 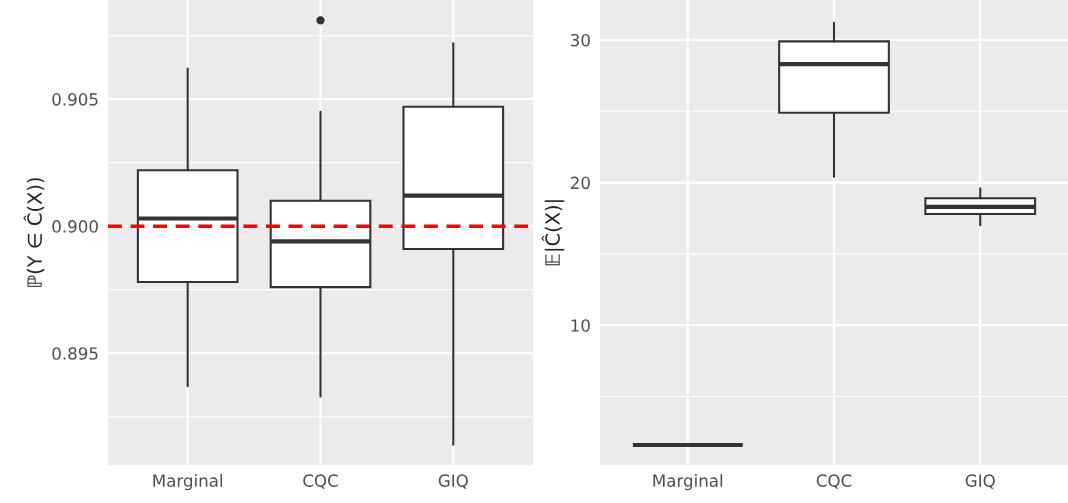 I want to click on y-tick-label: 20, so click(x=580, y=183).